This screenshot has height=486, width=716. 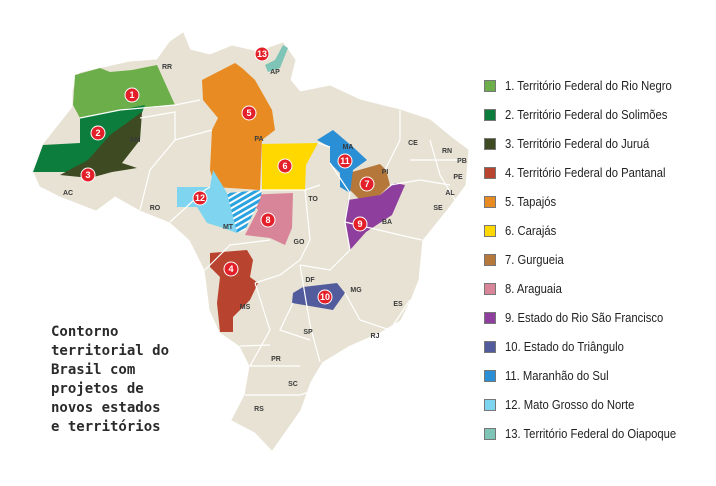 What do you see at coordinates (275, 72) in the screenshot?
I see `state-label-ap: AP` at bounding box center [275, 72].